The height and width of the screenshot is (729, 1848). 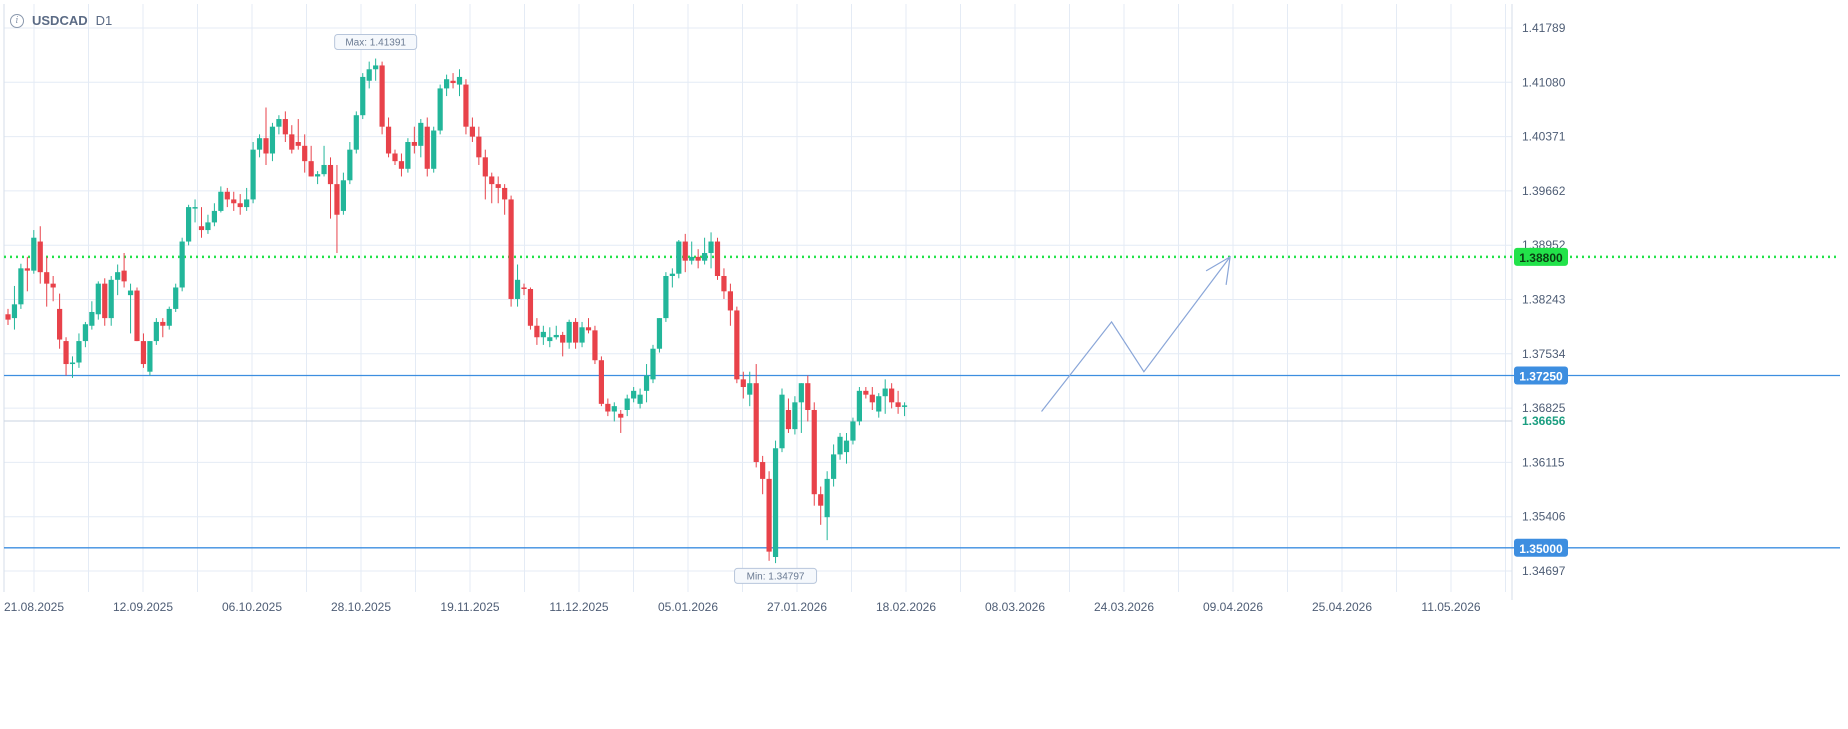 What do you see at coordinates (1541, 547) in the screenshot?
I see `level-badge-1.35000` at bounding box center [1541, 547].